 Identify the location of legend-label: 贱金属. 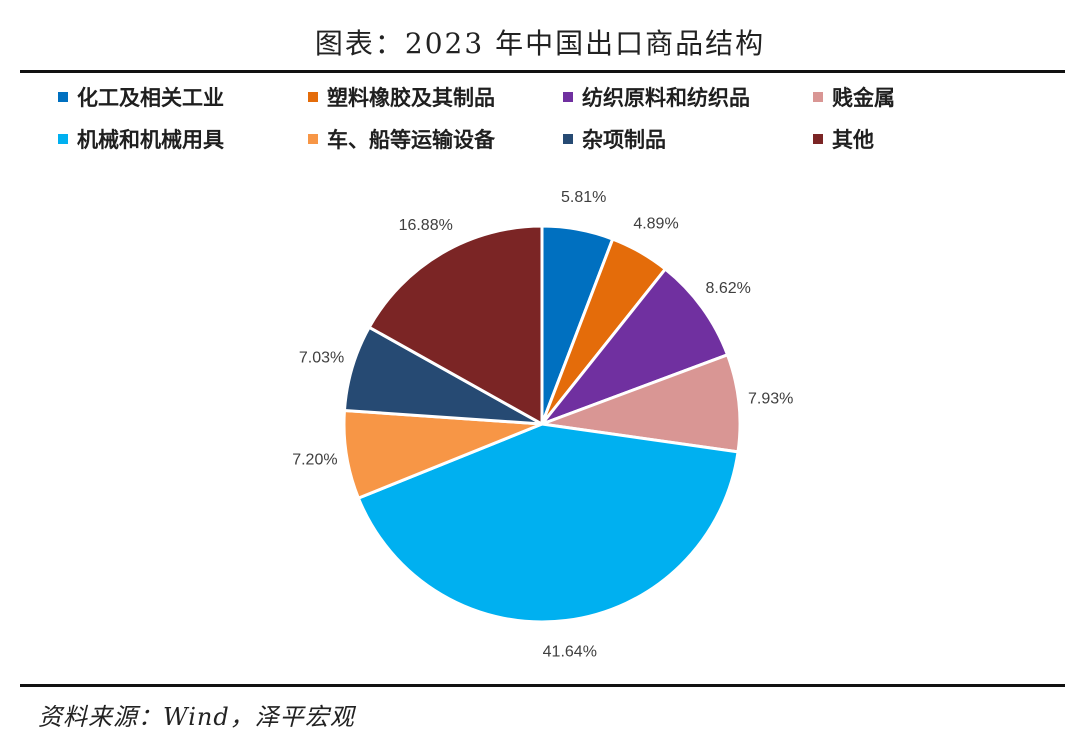
(863, 98).